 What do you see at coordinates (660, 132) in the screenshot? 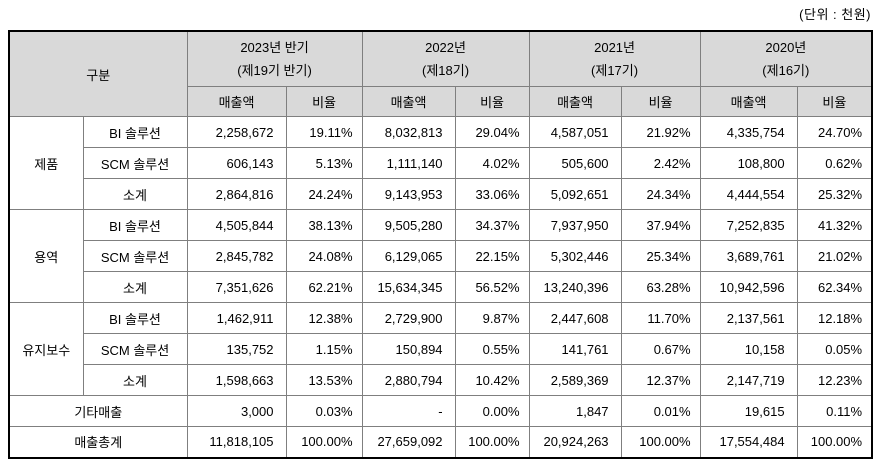
I see `ratio-value-cell: 21.92%` at bounding box center [660, 132].